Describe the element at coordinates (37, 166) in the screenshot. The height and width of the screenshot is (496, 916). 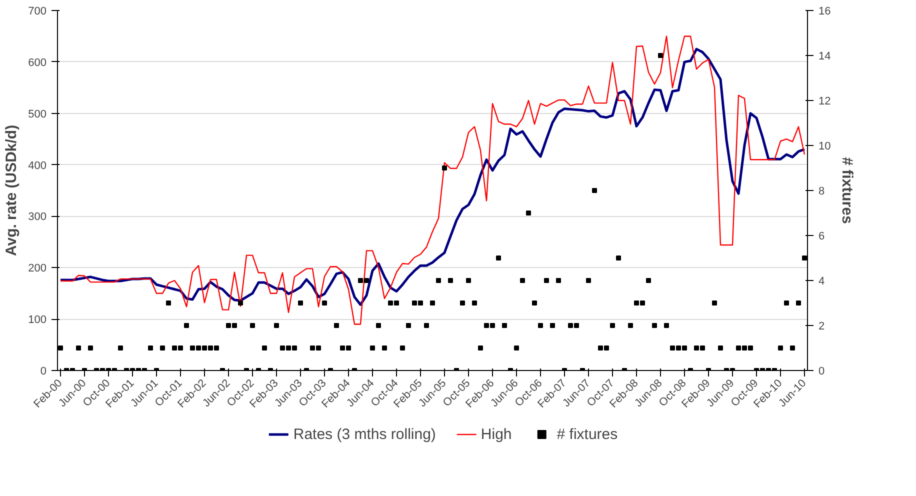
I see `y-tick-label: 400` at that location.